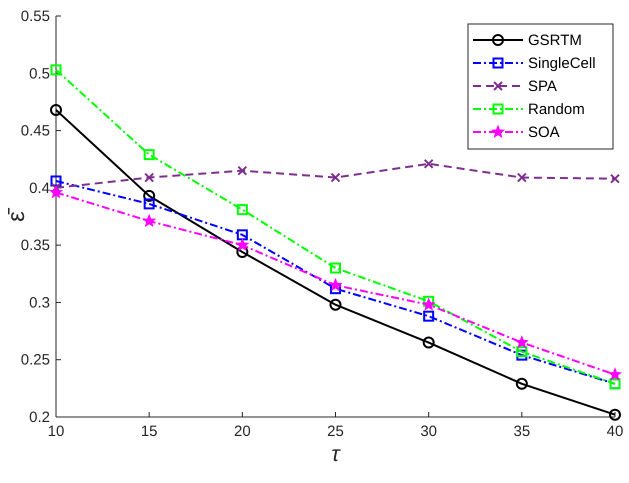 The height and width of the screenshot is (483, 629). What do you see at coordinates (39, 188) in the screenshot?
I see `y-tick-label: 0.4` at bounding box center [39, 188].